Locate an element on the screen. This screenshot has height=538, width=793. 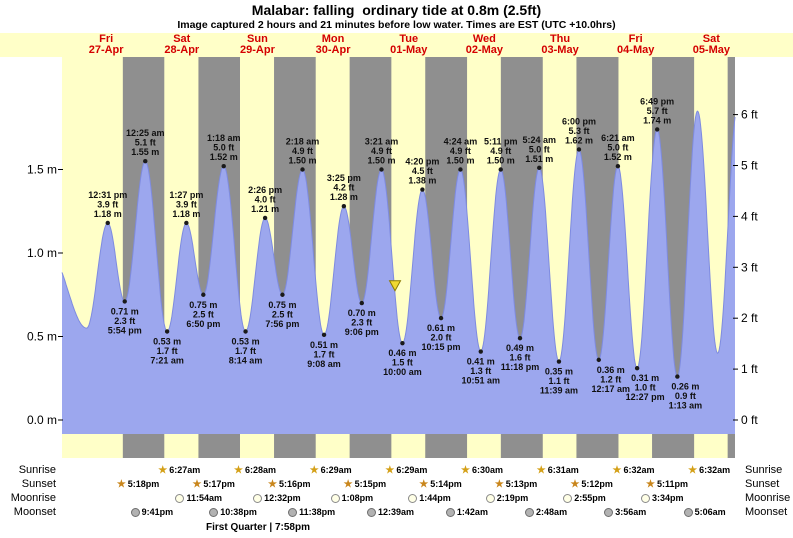
sunset-marker: ★ 5:18pm is located at coordinates (138, 484).